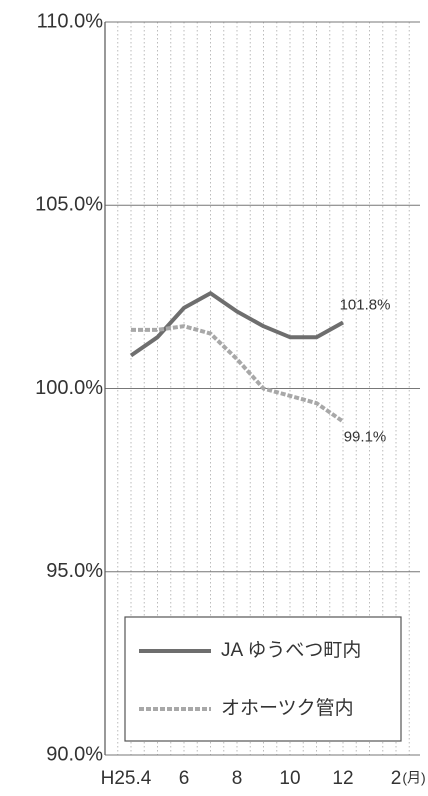 The image size is (428, 796). What do you see at coordinates (342, 778) in the screenshot?
I see `x-tick-label: 12` at bounding box center [342, 778].